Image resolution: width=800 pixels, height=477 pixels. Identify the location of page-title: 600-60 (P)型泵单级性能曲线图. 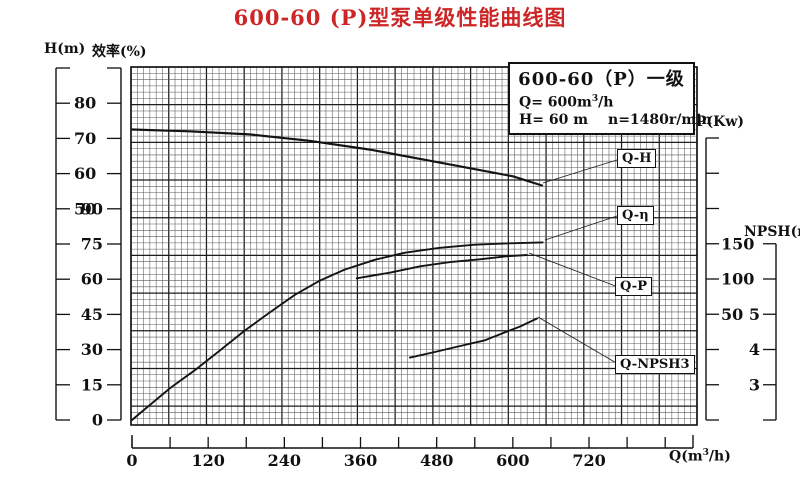
(400, 17).